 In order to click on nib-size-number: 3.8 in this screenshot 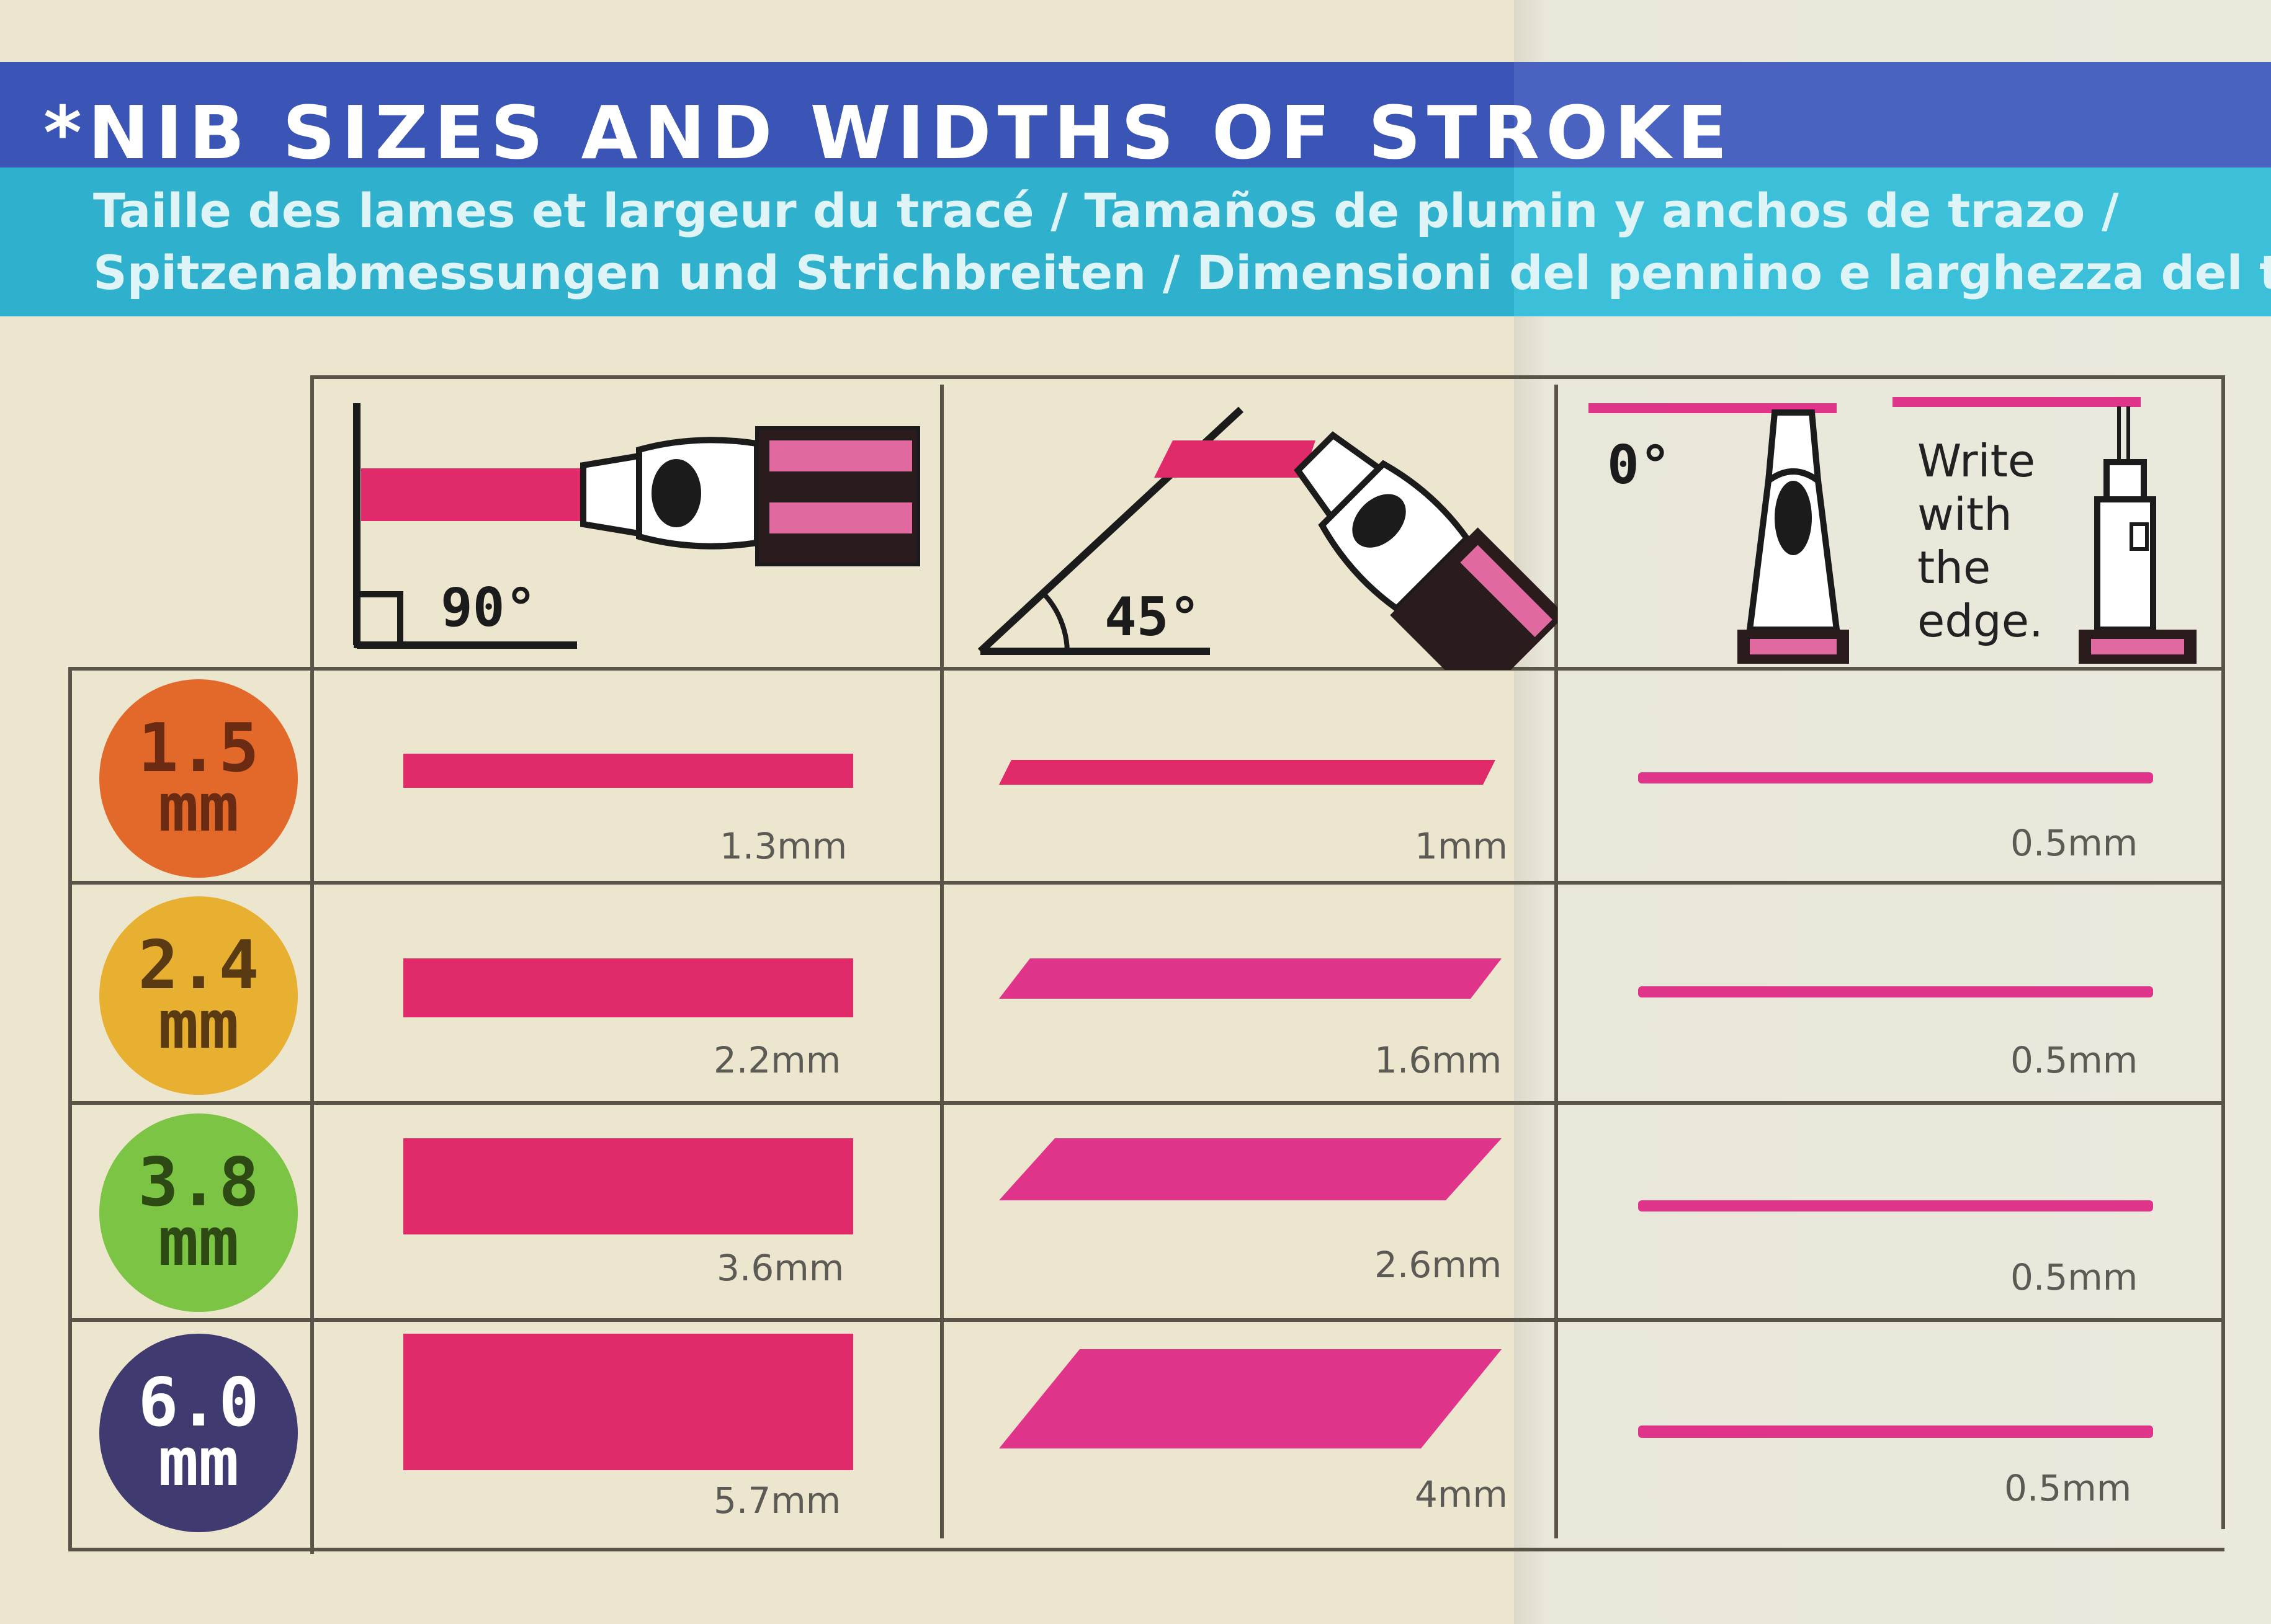, I will do `click(198, 1182)`.